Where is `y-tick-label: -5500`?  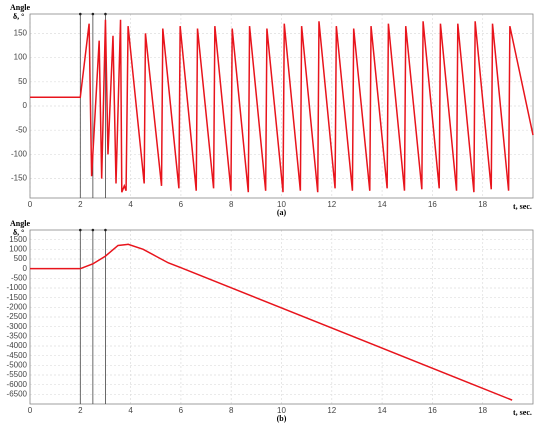 y-tick-label: -5500 is located at coordinates (17, 374).